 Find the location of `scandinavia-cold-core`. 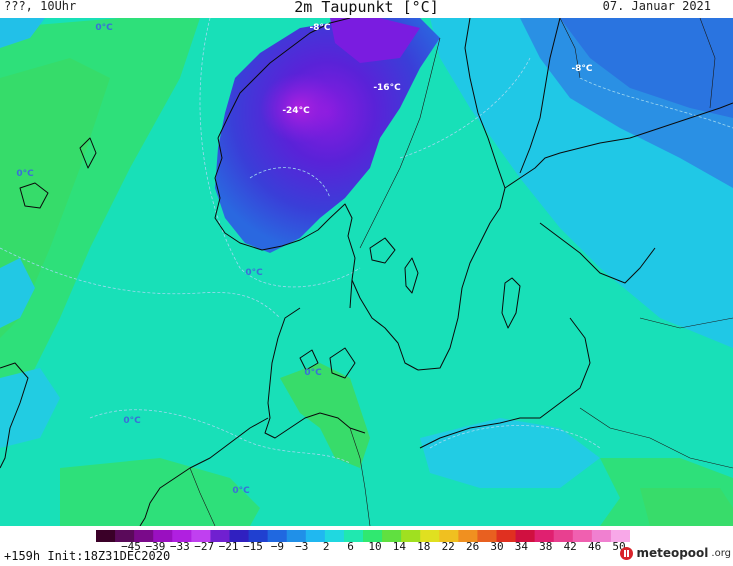

scandinavia-cold-core is located at coordinates (327, 135).